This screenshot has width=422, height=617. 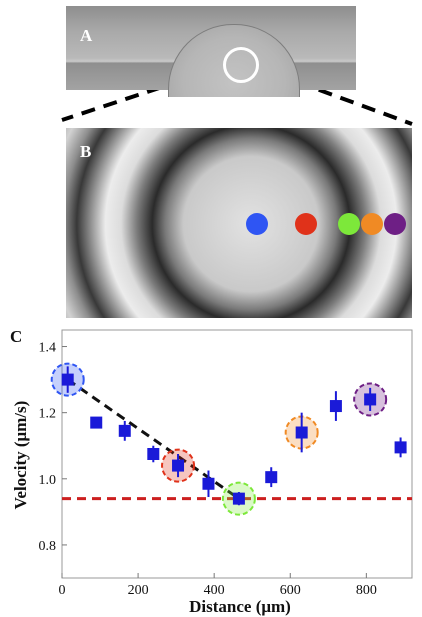 What do you see at coordinates (20, 455) in the screenshot?
I see `y-axis-label: Velocity (μm/s)` at bounding box center [20, 455].